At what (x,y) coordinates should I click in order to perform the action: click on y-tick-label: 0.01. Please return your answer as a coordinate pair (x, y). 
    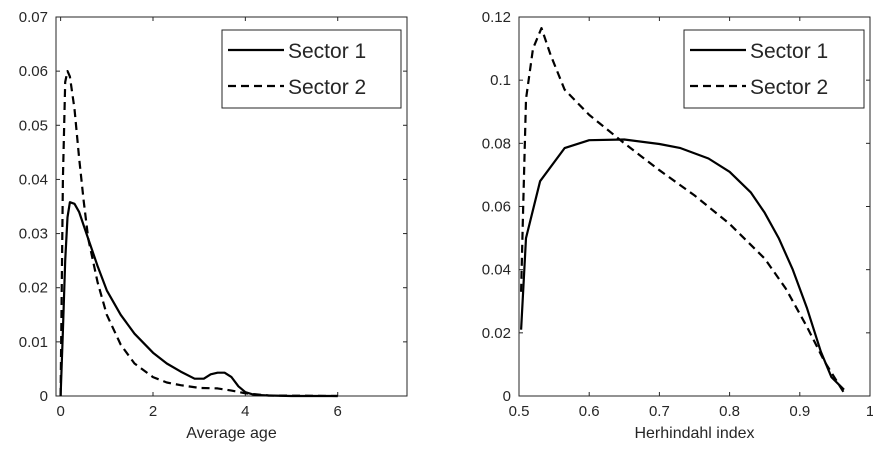
    Looking at the image, I should click on (33, 342).